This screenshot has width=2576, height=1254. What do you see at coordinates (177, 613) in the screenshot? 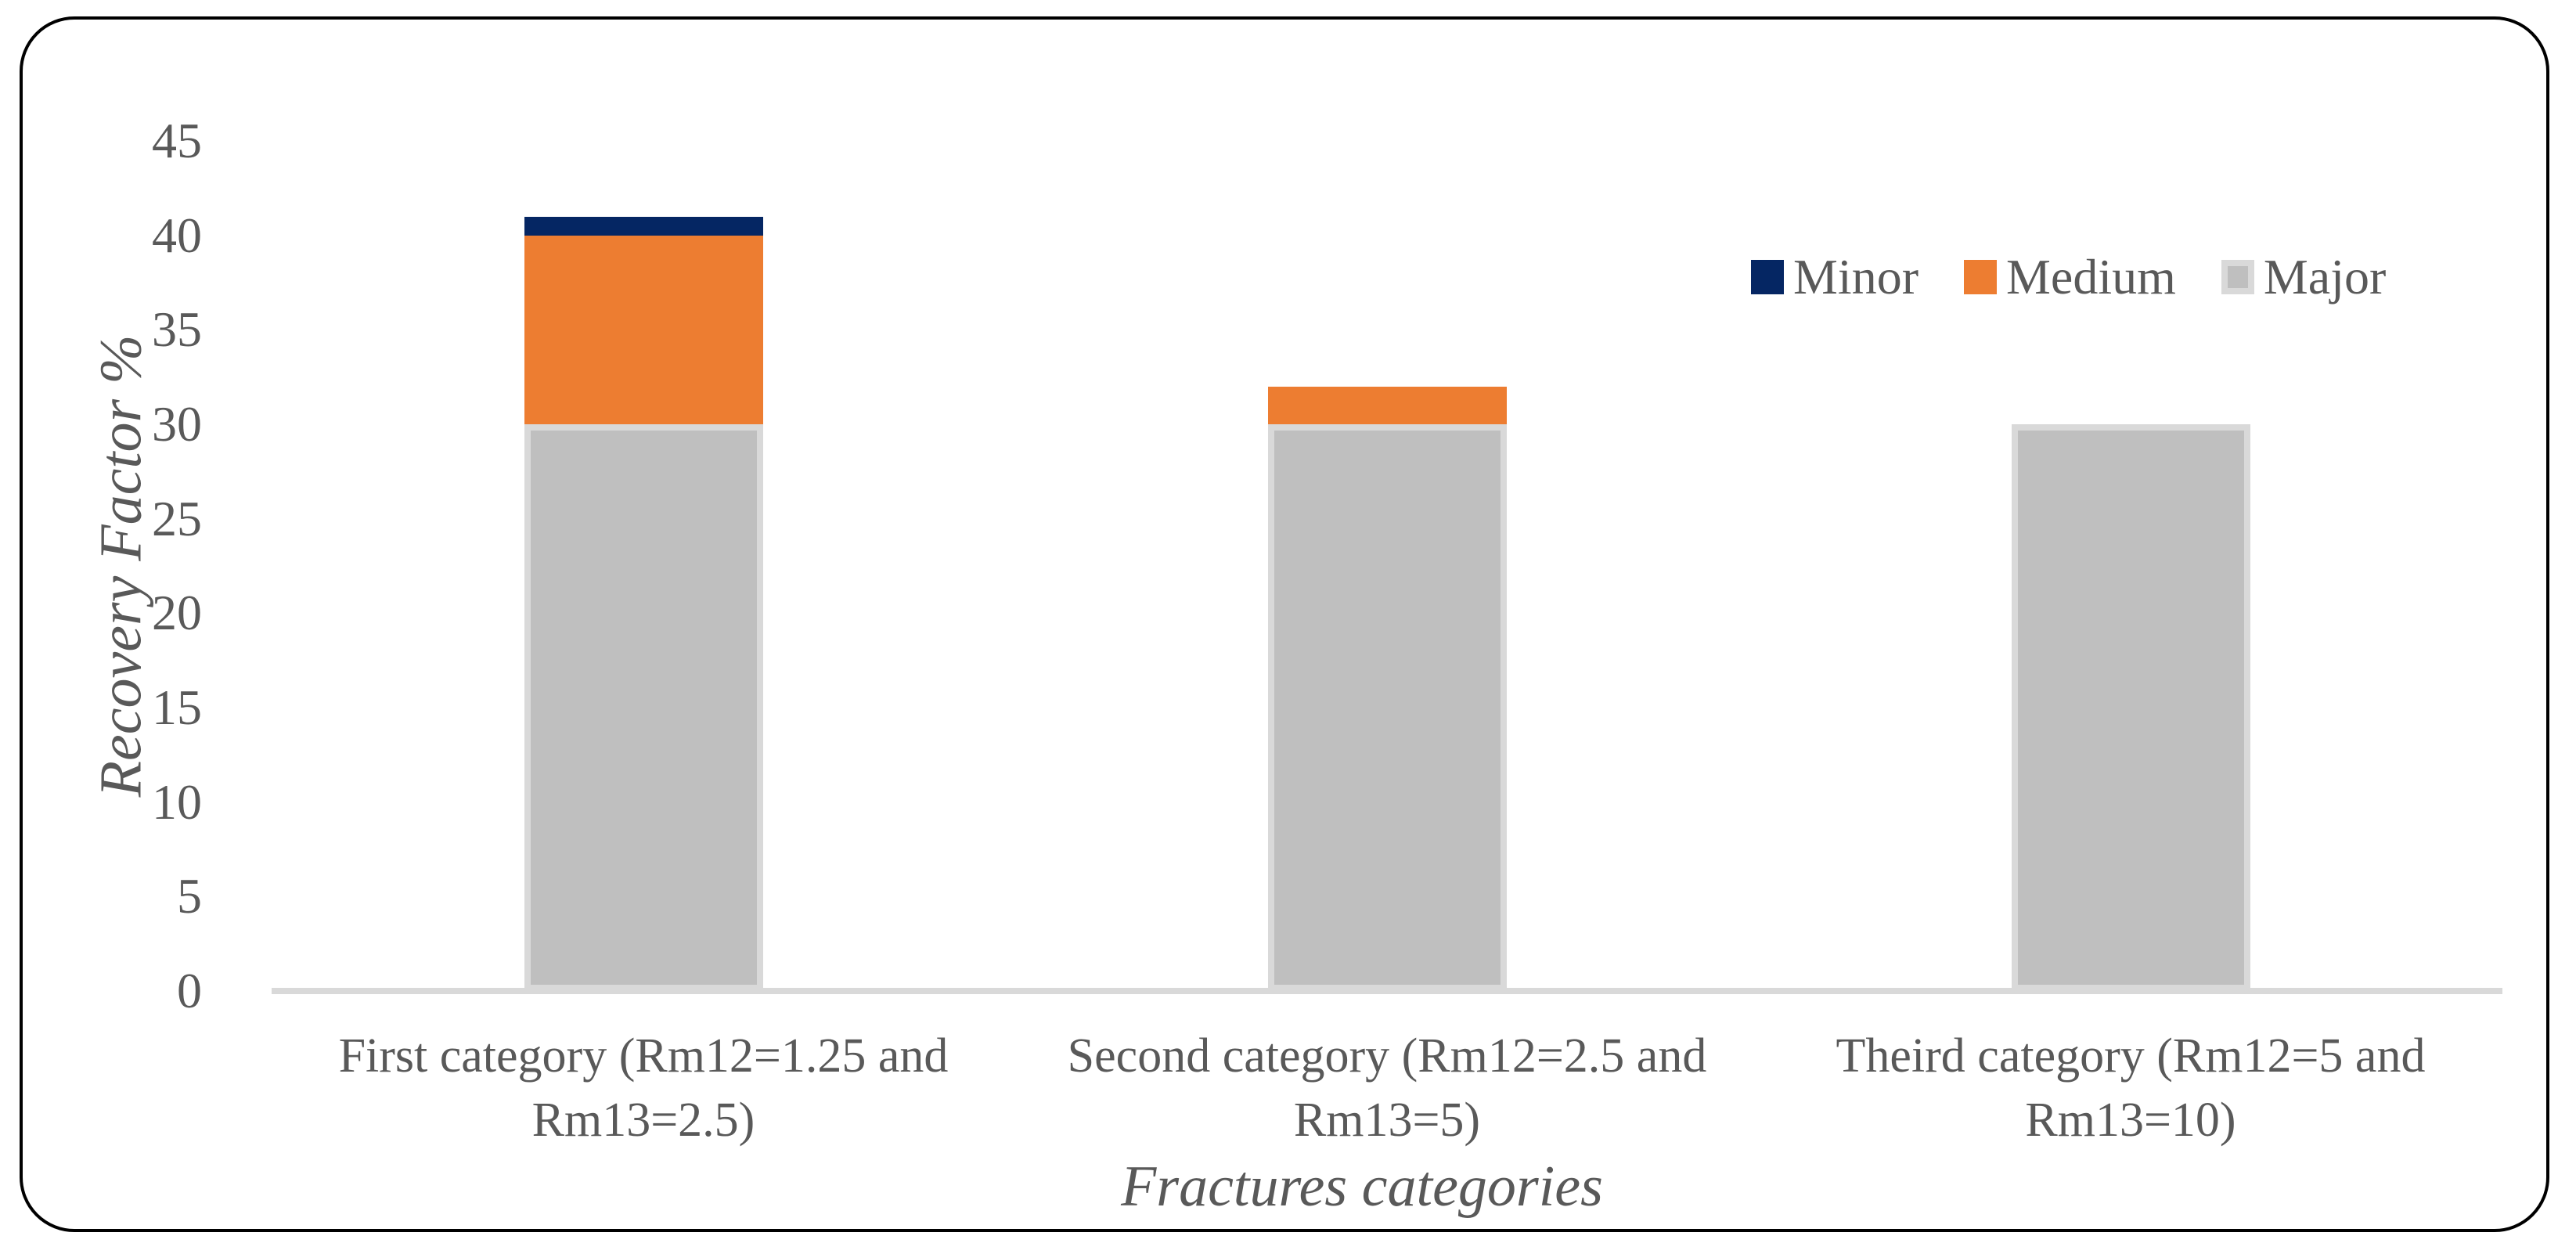
I see `y-tick-label: 20` at bounding box center [177, 613].